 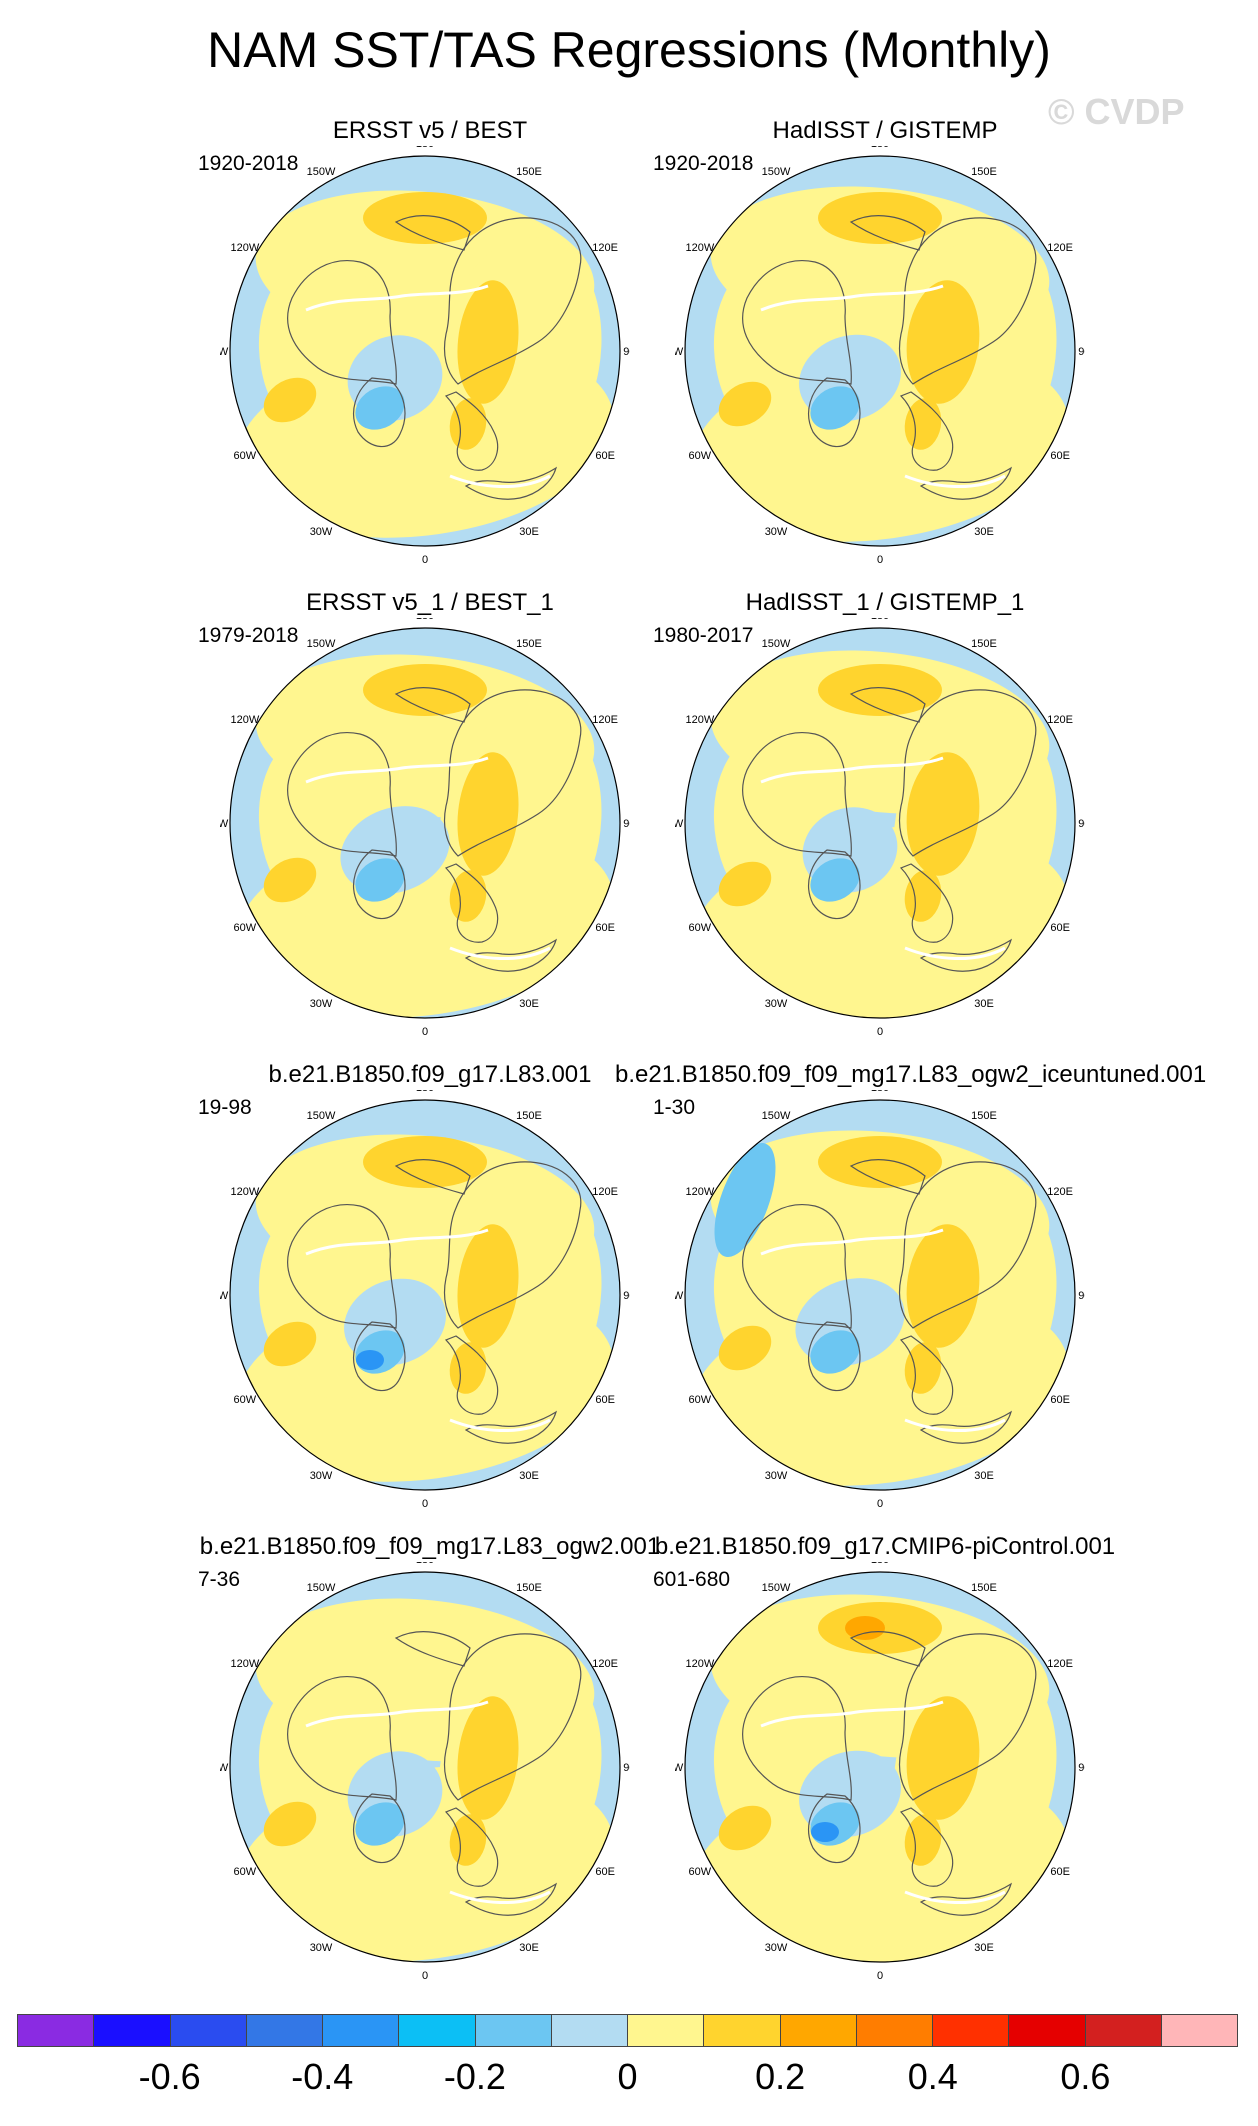 What do you see at coordinates (169, 2076) in the screenshot?
I see `colorbar-tick-label: -0.6` at bounding box center [169, 2076].